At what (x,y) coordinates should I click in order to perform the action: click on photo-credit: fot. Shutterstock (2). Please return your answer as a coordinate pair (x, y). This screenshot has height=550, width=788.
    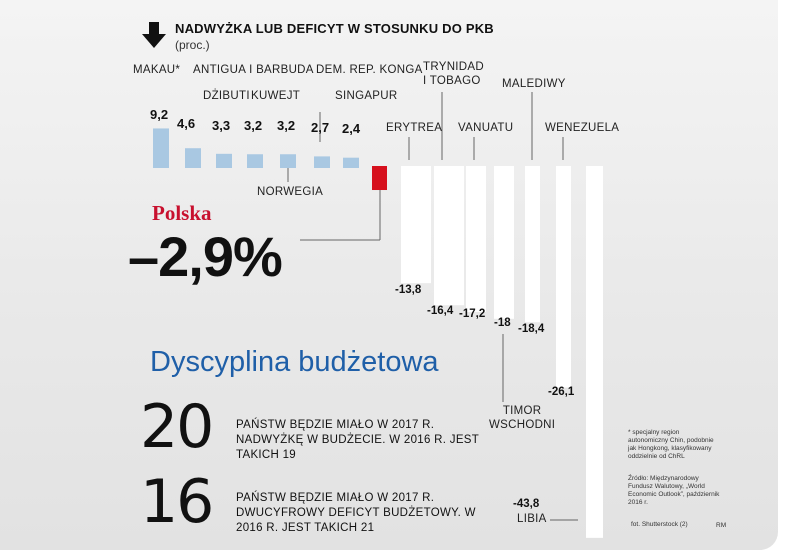
    Looking at the image, I should click on (659, 524).